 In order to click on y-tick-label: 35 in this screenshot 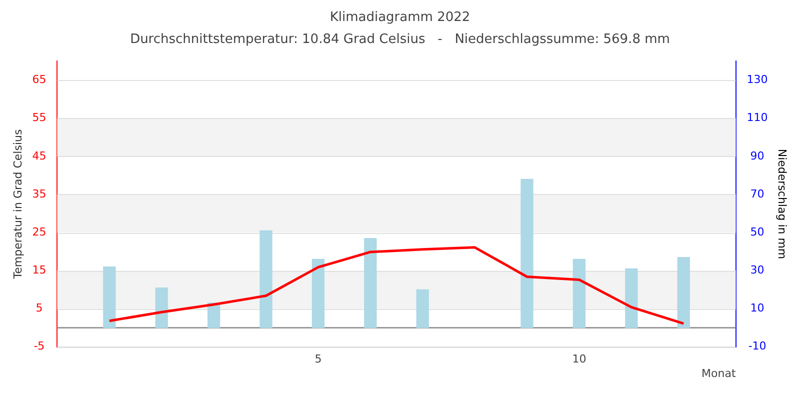, I will do `click(39, 193)`.